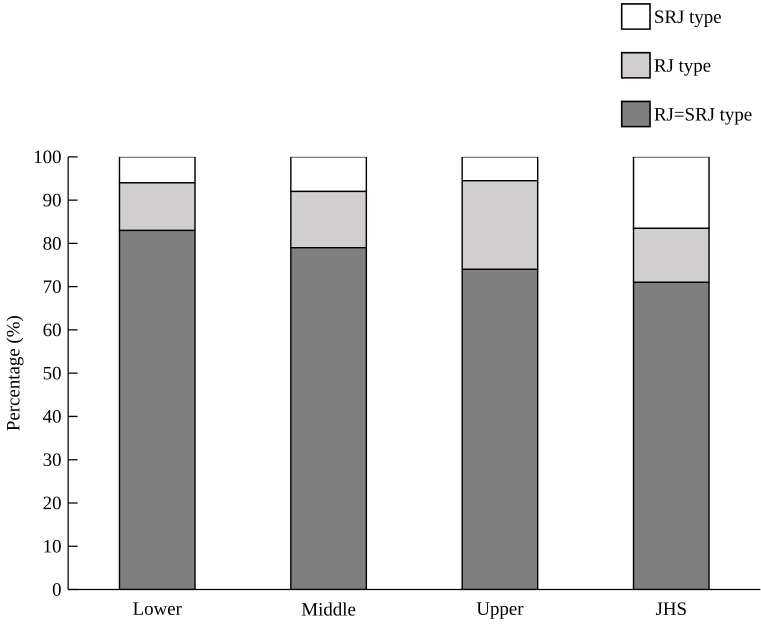 The height and width of the screenshot is (625, 761). Describe the element at coordinates (52, 200) in the screenshot. I see `y-tick-label: 90` at that location.